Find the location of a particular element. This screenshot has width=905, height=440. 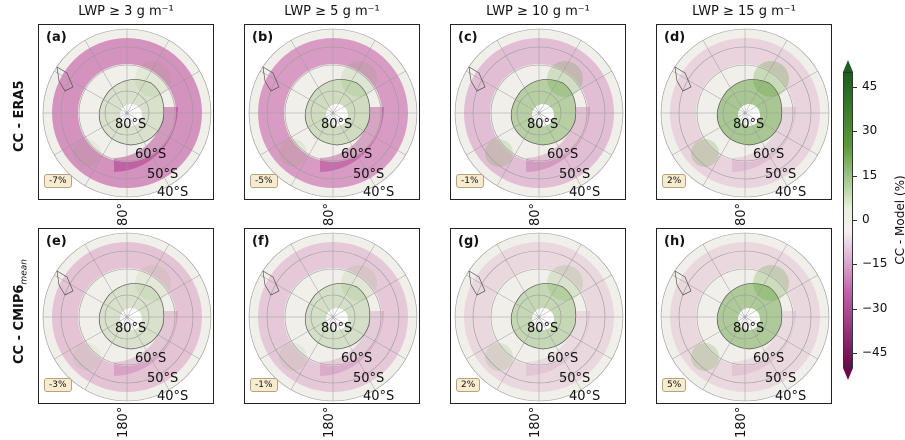

column-title-3: LWP ≥ 10 g m⁻¹ is located at coordinates (538, 11).